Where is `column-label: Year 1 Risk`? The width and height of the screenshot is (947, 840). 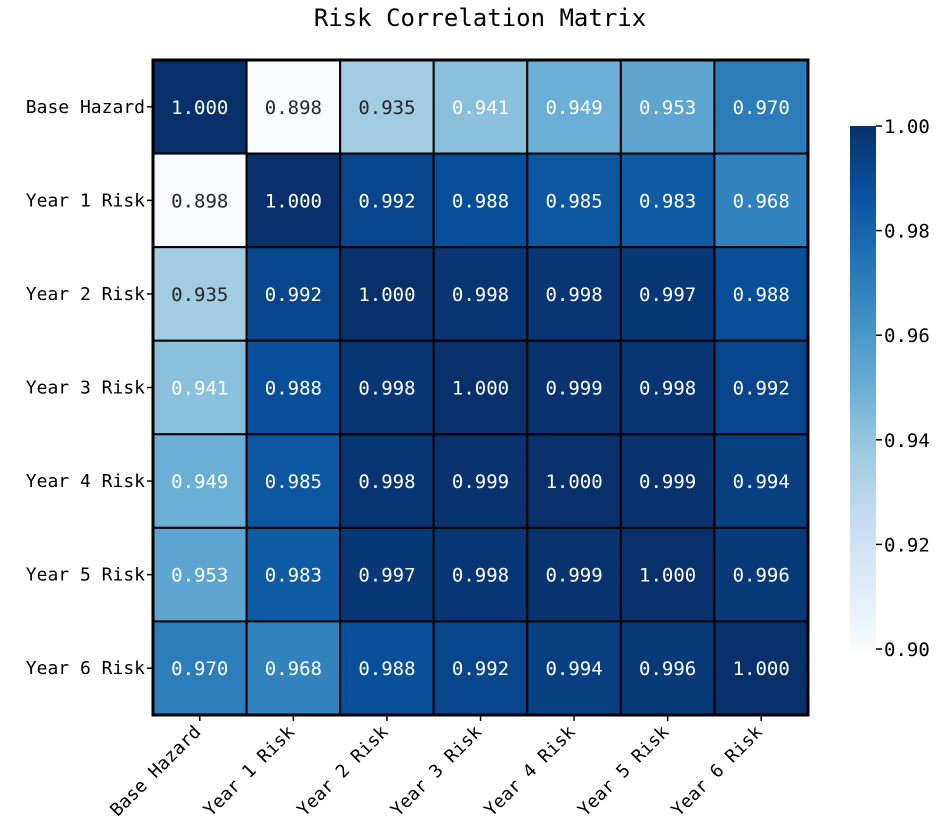
column-label: Year 1 Risk is located at coordinates (249, 771).